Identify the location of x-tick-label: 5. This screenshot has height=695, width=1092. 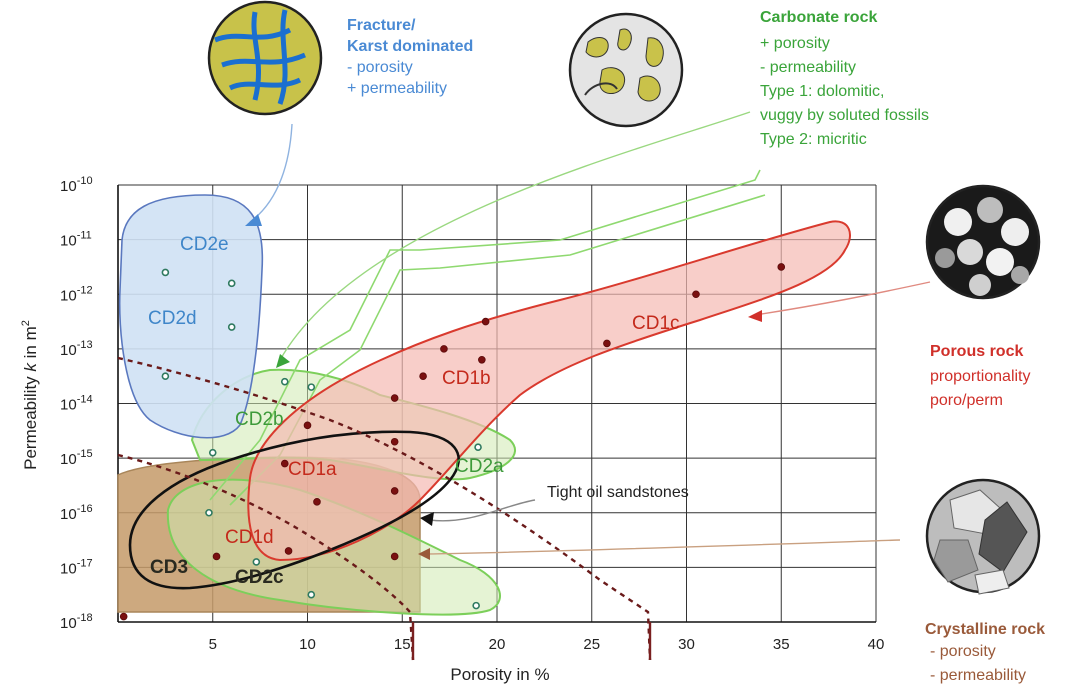
(213, 644).